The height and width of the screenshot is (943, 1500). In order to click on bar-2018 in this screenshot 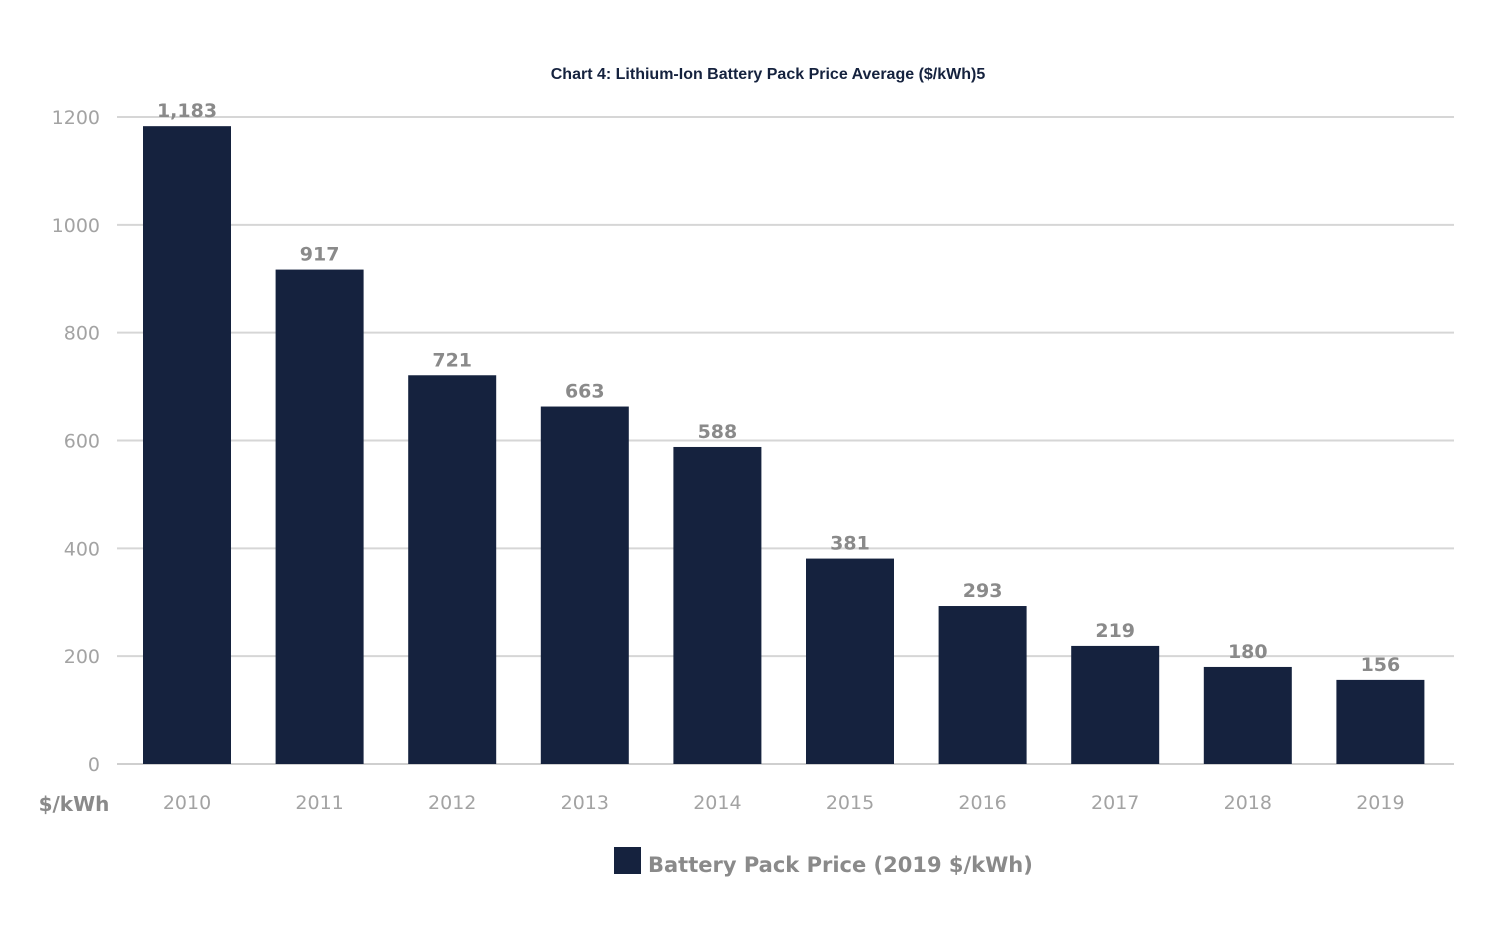, I will do `click(1247, 715)`.